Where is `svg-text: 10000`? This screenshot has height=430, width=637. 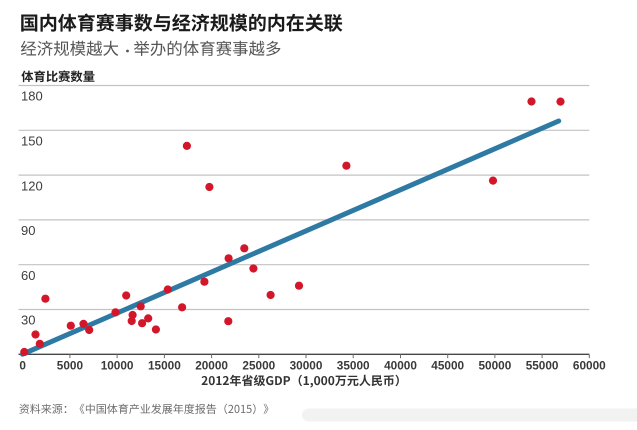 svg-text: 10000 is located at coordinates (117, 366).